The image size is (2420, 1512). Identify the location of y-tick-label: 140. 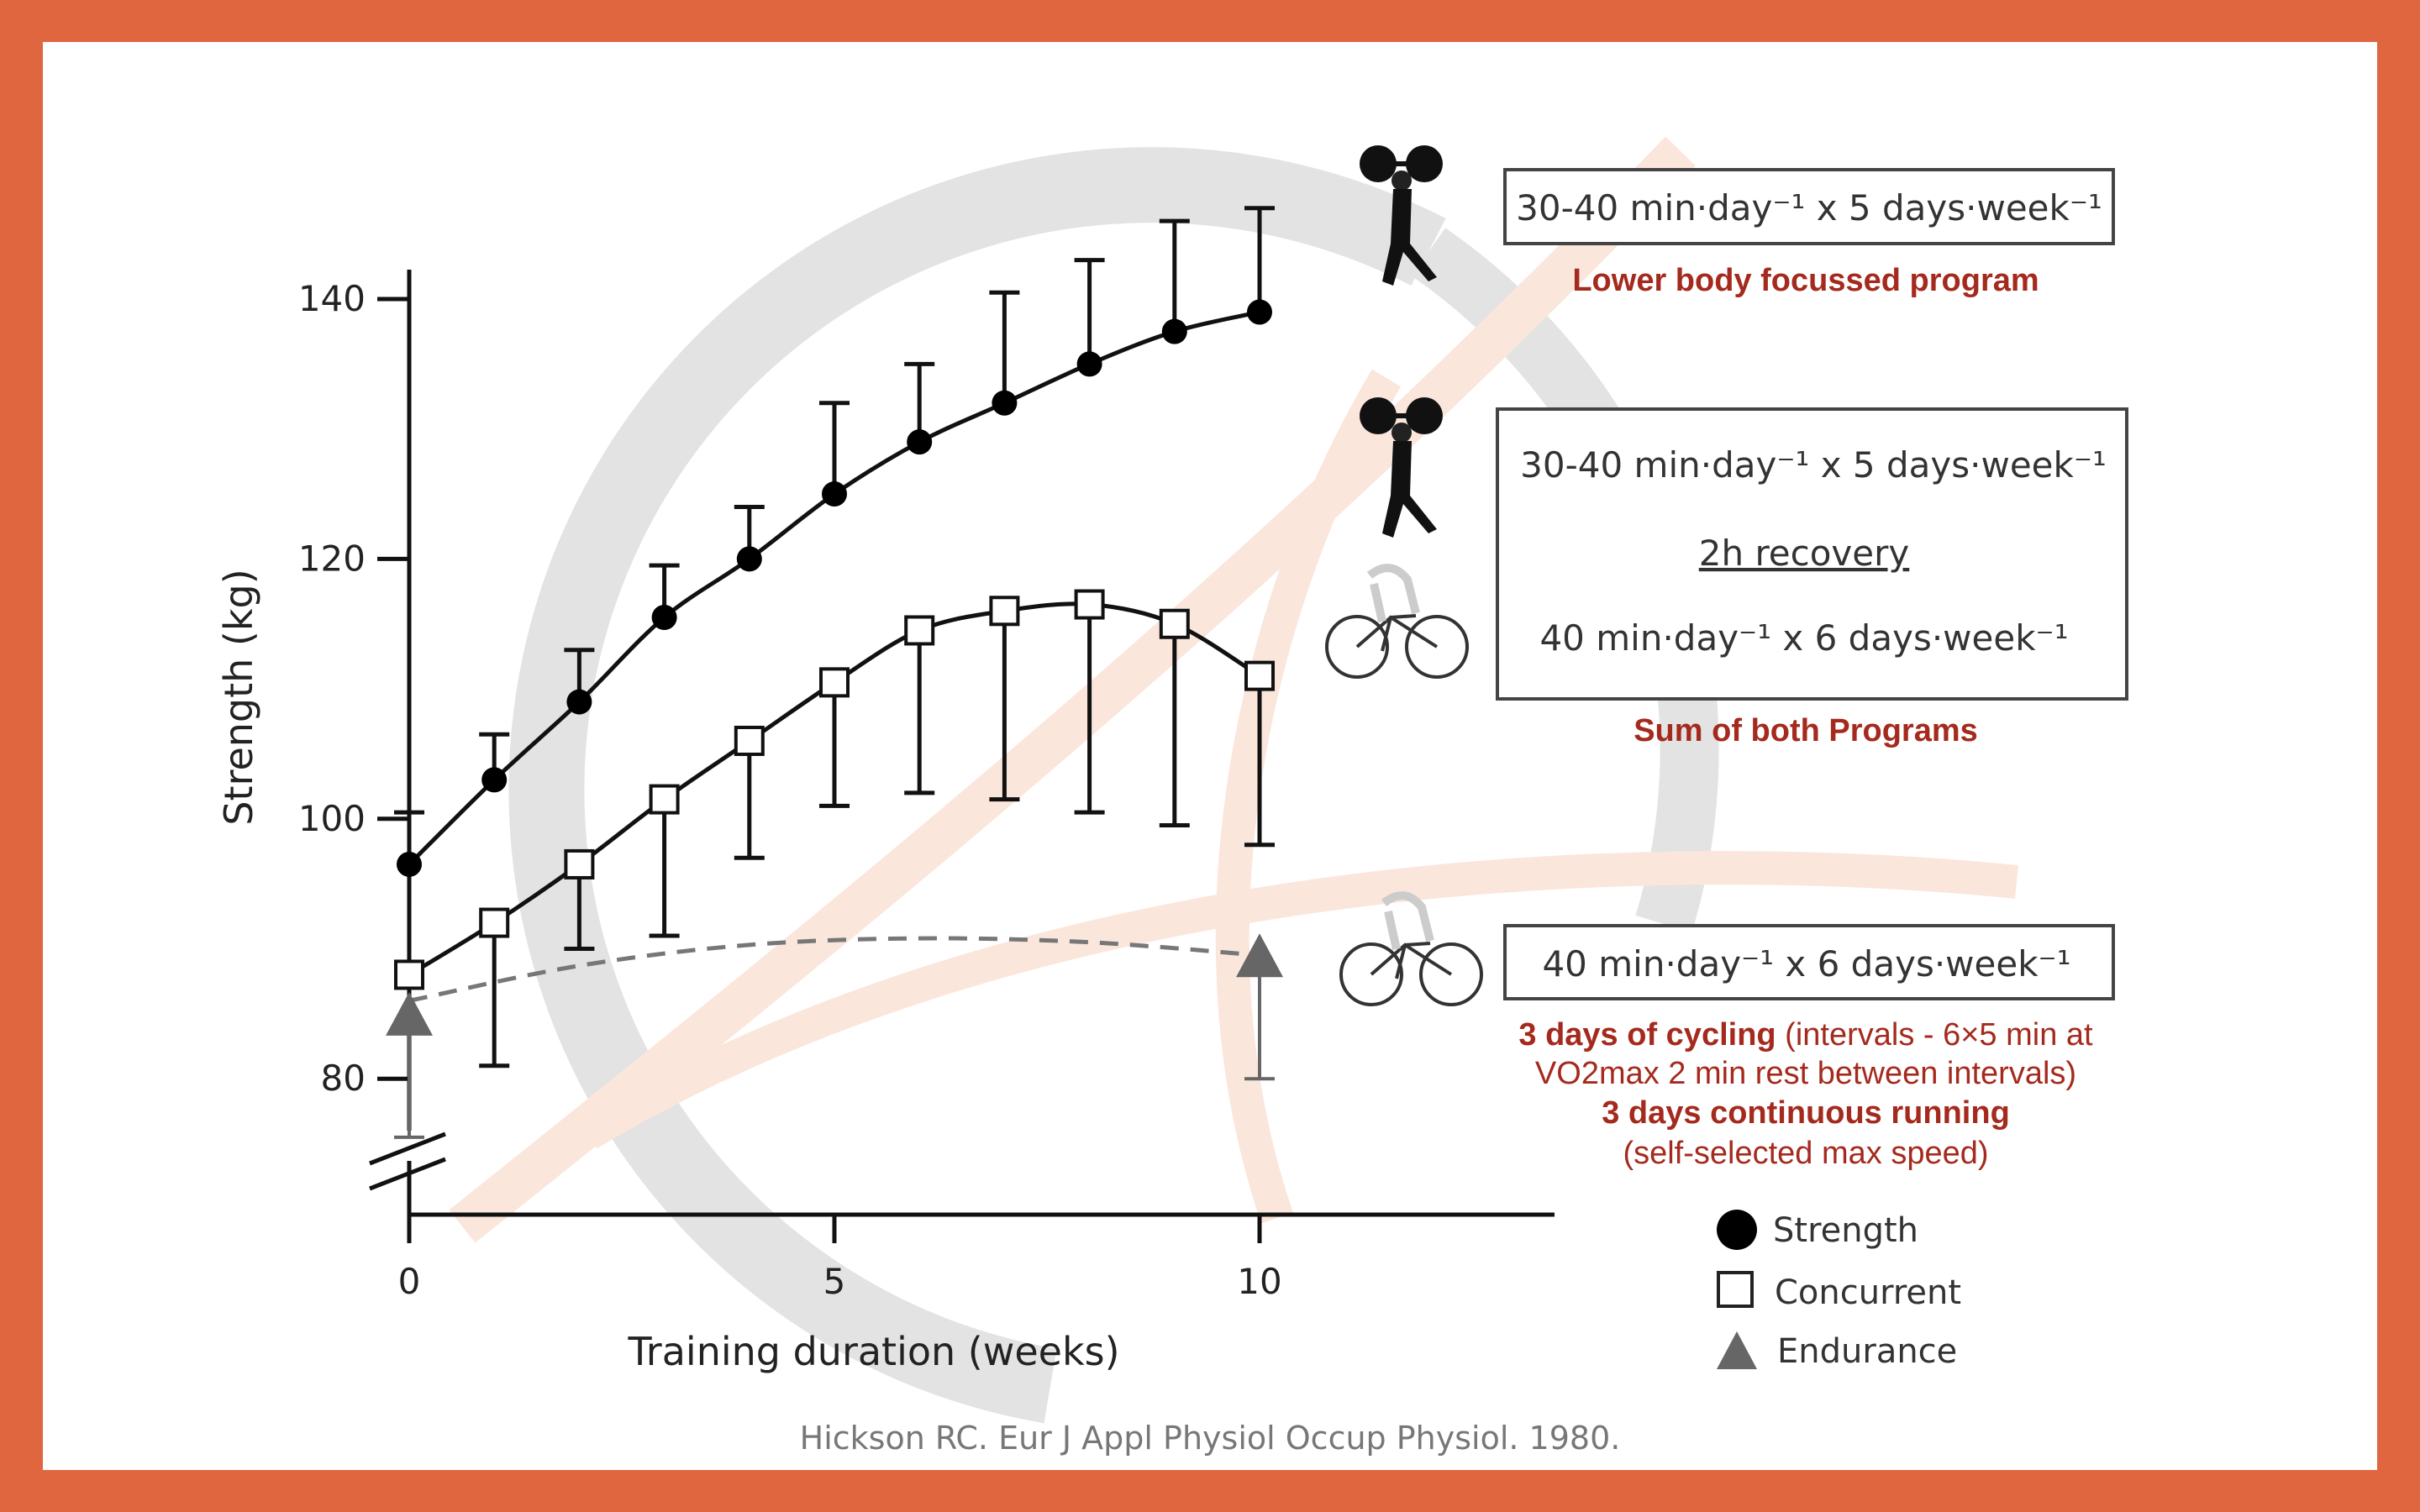
(332, 298).